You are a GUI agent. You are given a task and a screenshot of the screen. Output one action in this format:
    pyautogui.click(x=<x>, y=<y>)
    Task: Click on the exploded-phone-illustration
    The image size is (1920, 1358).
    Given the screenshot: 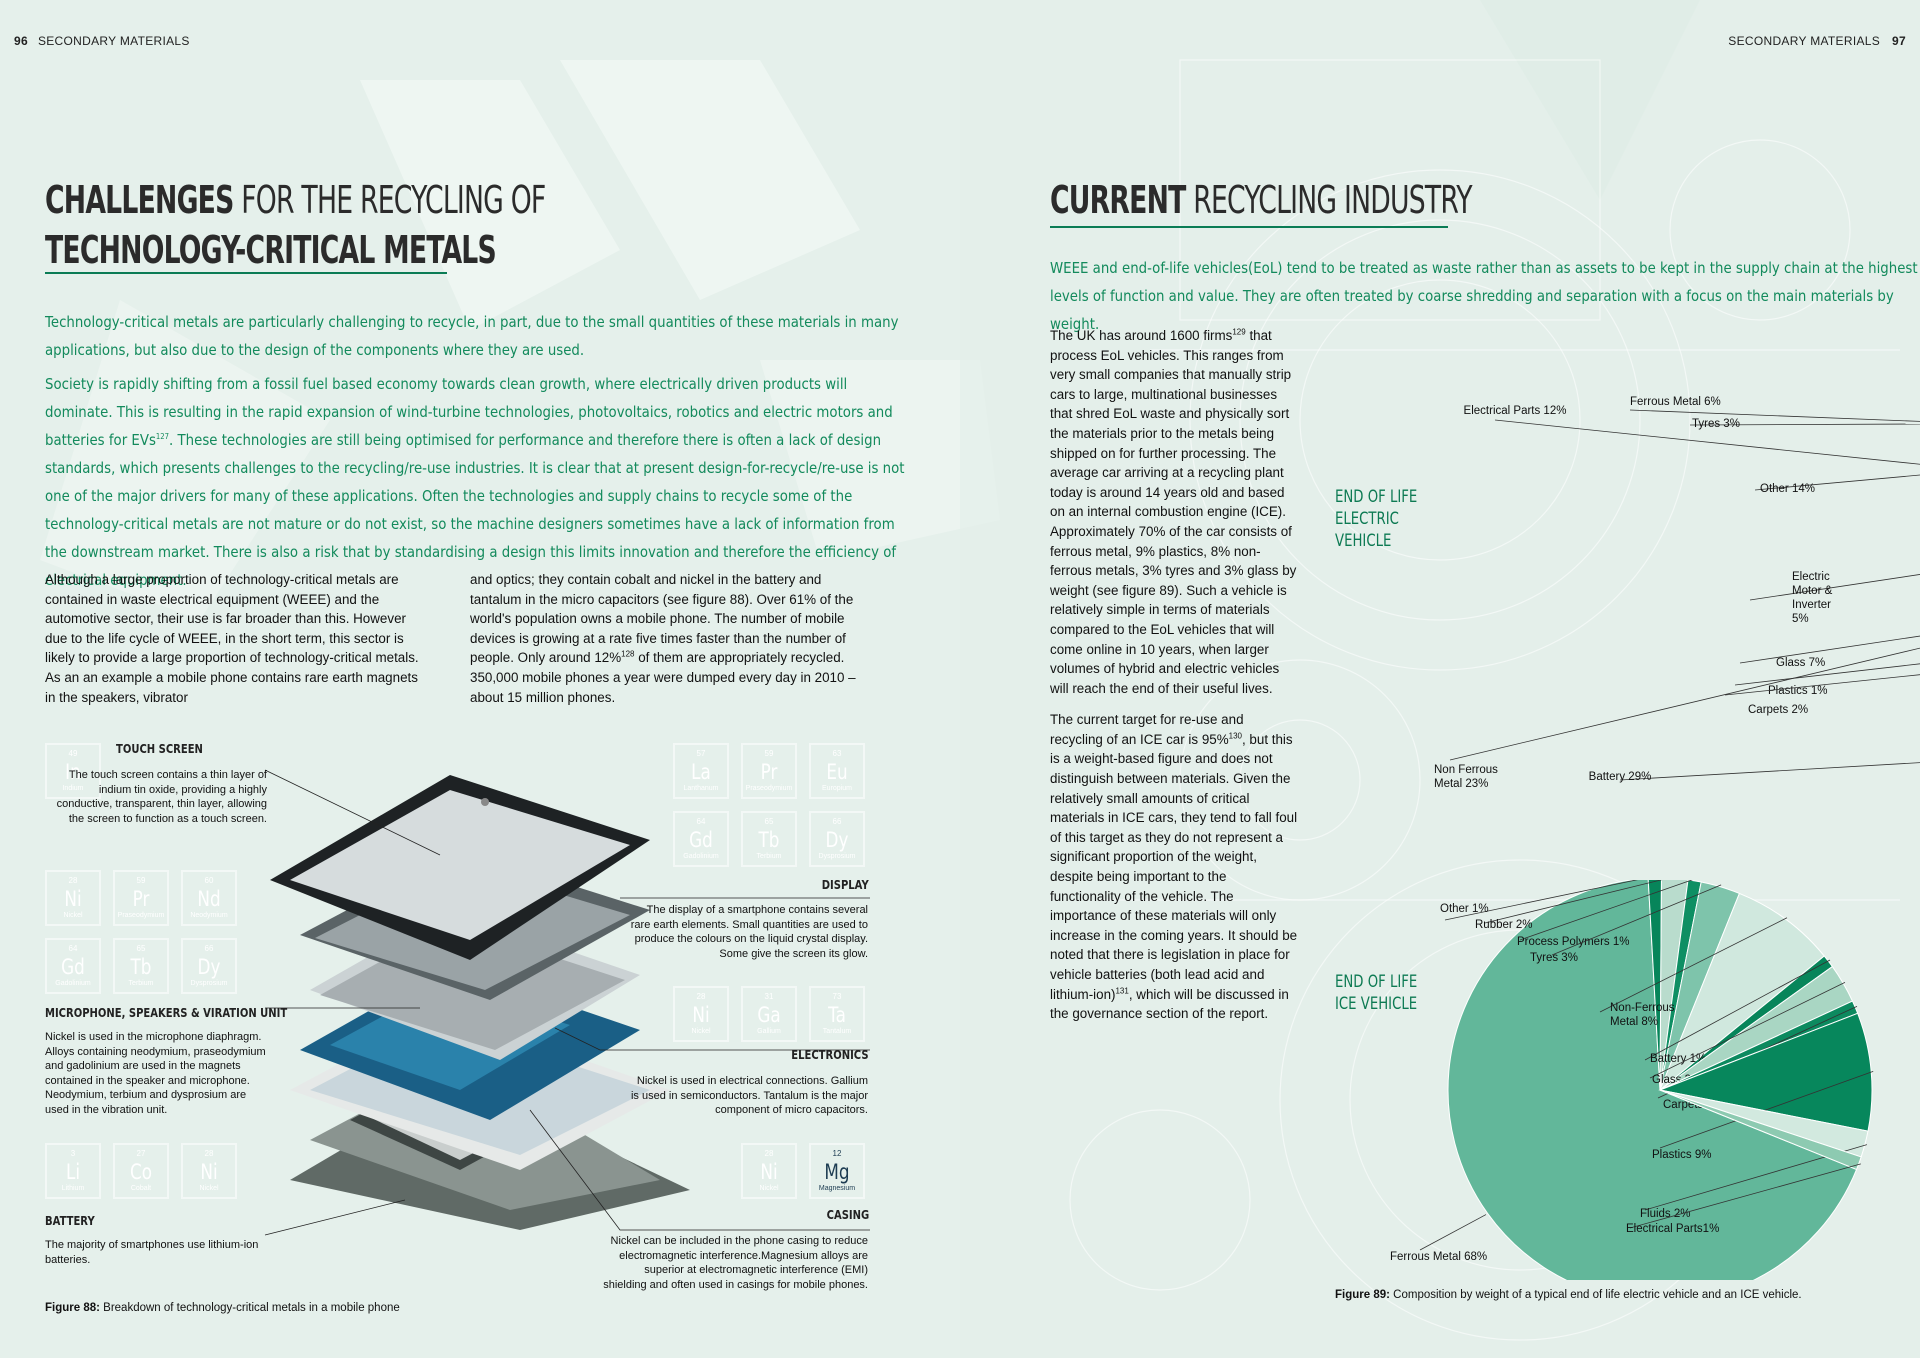 What is the action you would take?
    pyautogui.click(x=480, y=1002)
    